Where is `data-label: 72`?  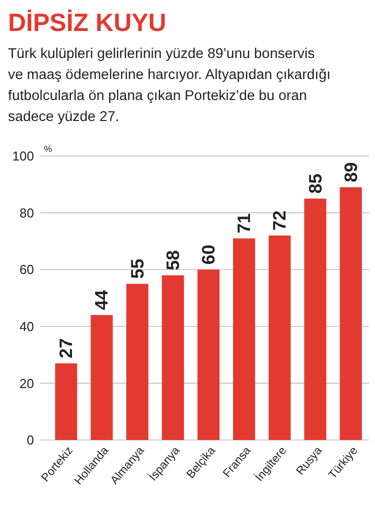
data-label: 72 is located at coordinates (280, 220).